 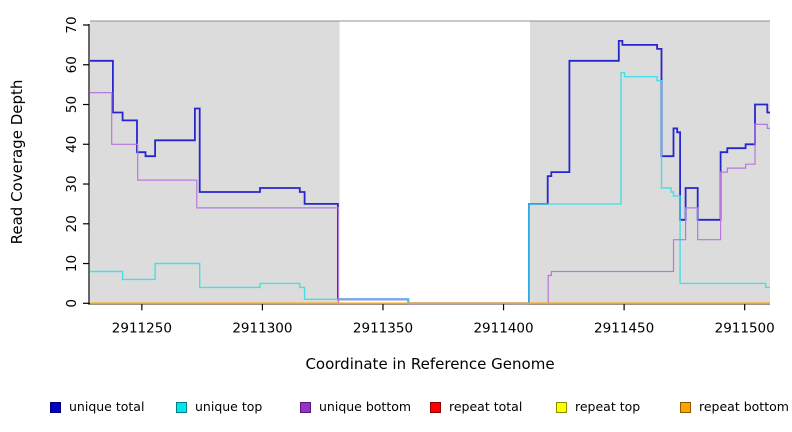 What do you see at coordinates (624, 328) in the screenshot?
I see `x-tick-label: 2911450` at bounding box center [624, 328].